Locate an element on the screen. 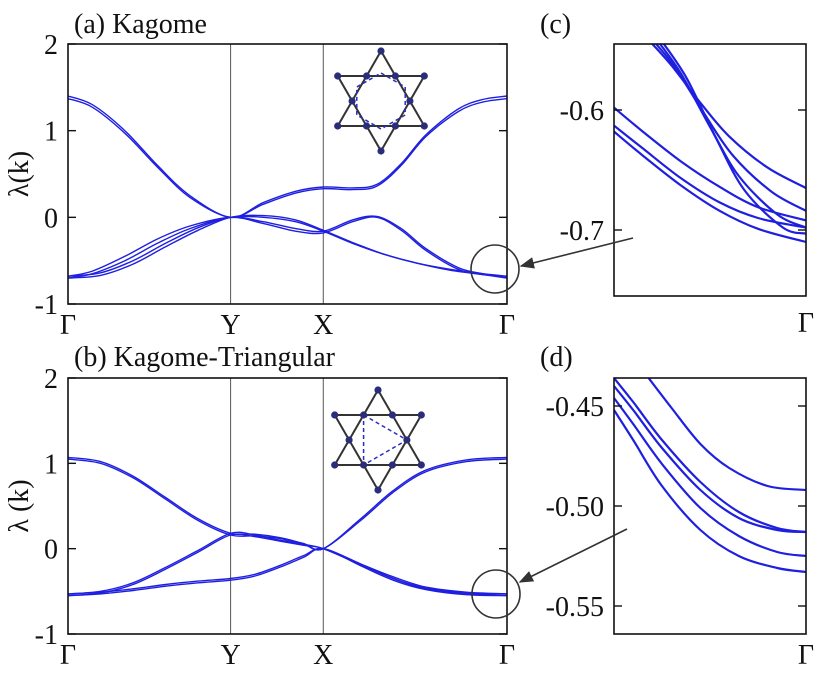  zoom-circle-a is located at coordinates (495, 269).